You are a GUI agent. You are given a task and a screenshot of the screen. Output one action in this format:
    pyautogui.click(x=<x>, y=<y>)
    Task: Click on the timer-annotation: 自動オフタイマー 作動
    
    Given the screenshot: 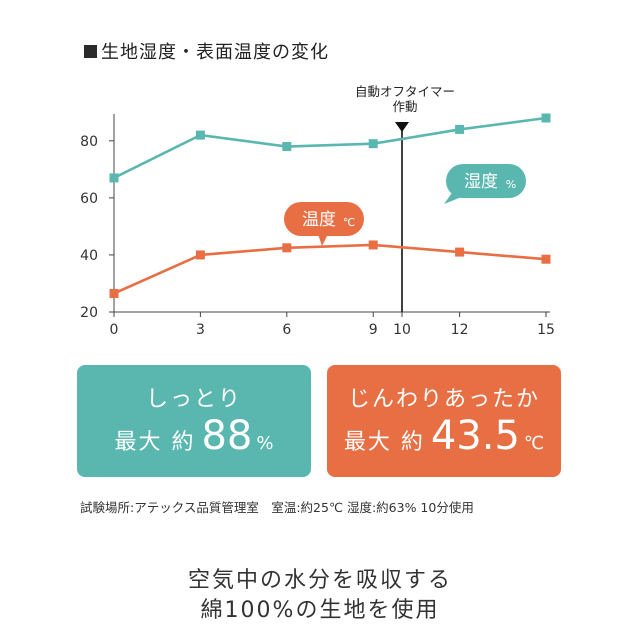 What is the action you would take?
    pyautogui.click(x=405, y=99)
    